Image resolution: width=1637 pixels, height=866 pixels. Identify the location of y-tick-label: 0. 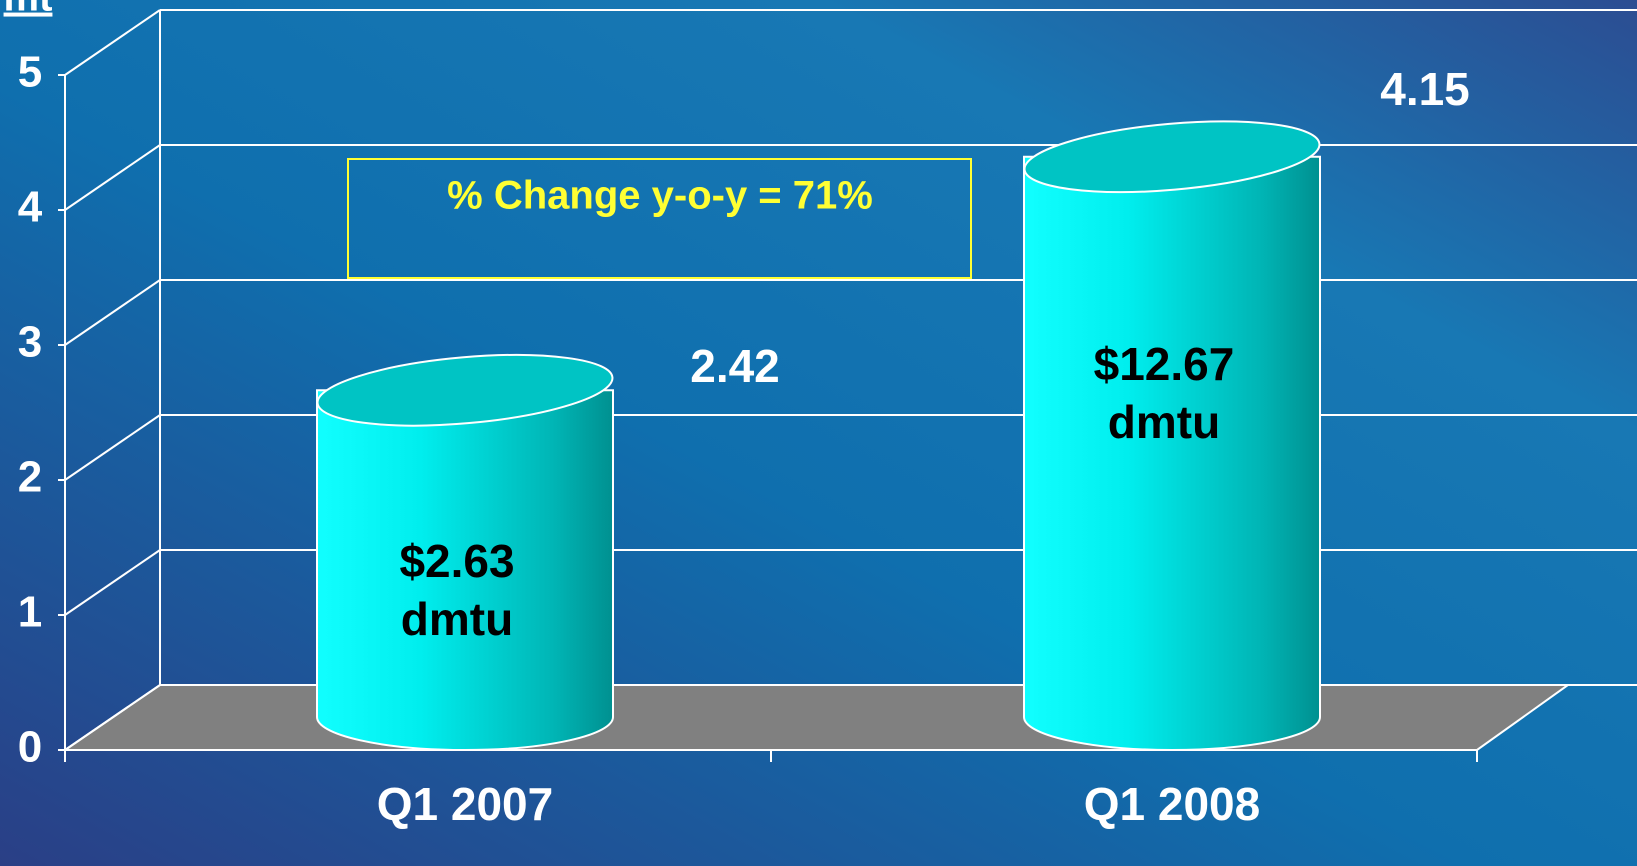
(30, 747).